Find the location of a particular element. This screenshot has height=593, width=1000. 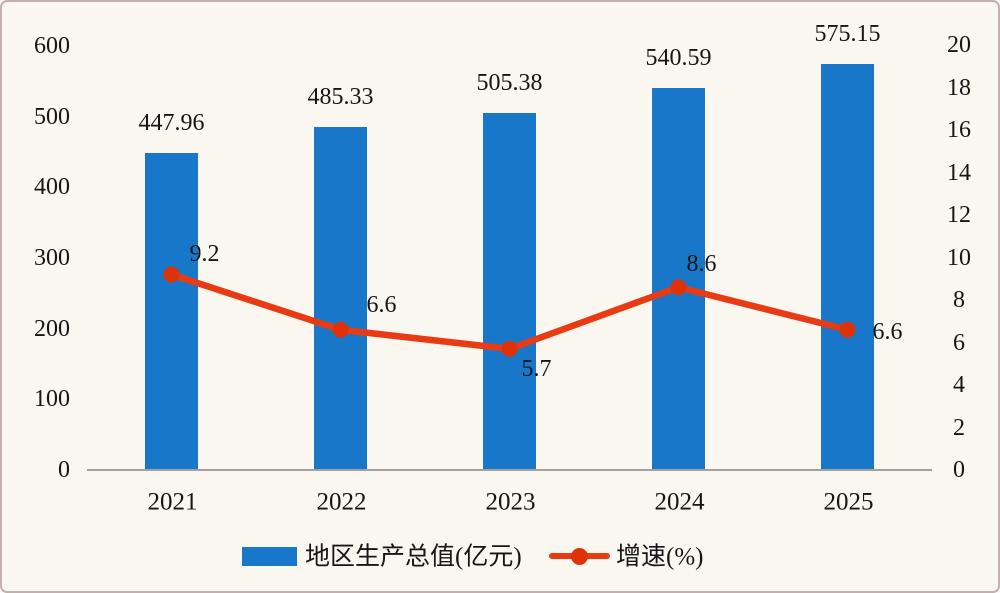

x-axis-line is located at coordinates (509, 470).